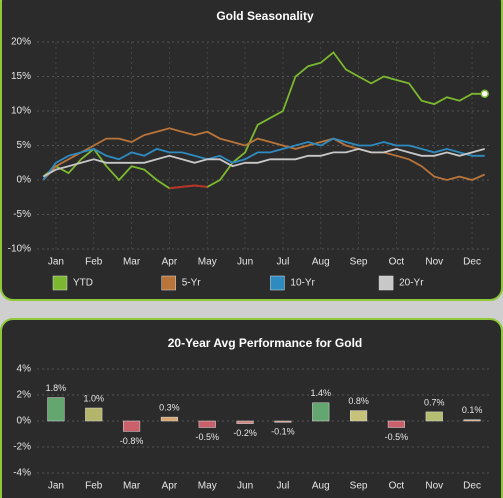  I want to click on y-tick-label: 5%, so click(24, 145).